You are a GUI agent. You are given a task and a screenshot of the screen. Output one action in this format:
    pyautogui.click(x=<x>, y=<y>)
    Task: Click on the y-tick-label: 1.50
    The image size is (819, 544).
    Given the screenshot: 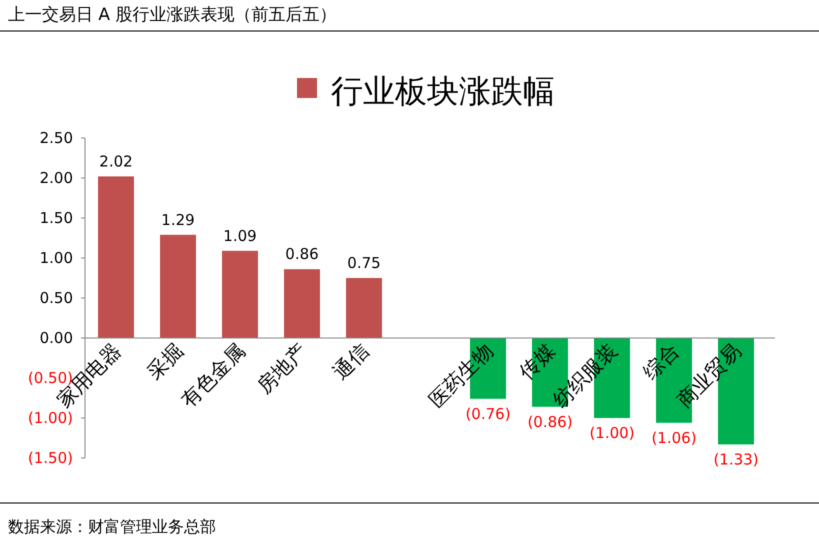 What is the action you would take?
    pyautogui.click(x=56, y=218)
    